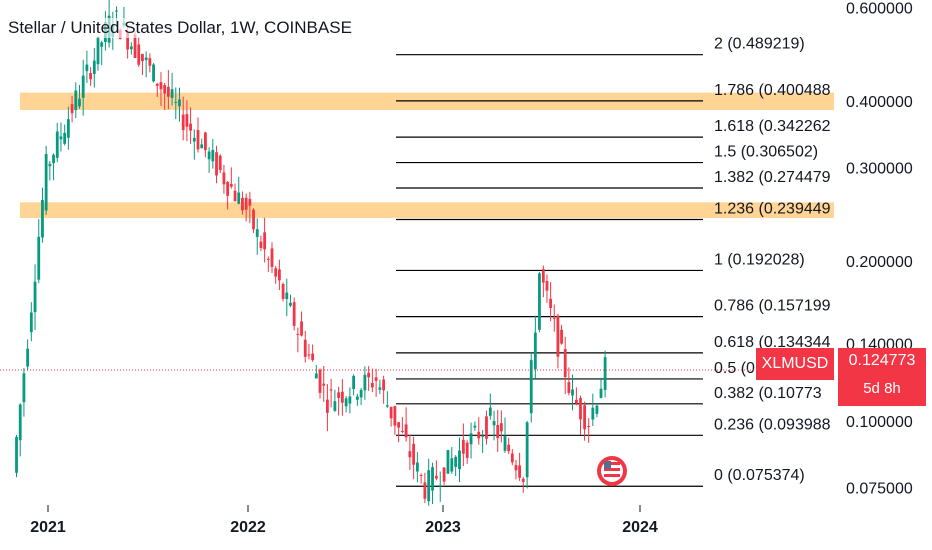 This screenshot has height=550, width=932. I want to click on fib-label-1-236: 1.236 (0.239449, so click(772, 209).